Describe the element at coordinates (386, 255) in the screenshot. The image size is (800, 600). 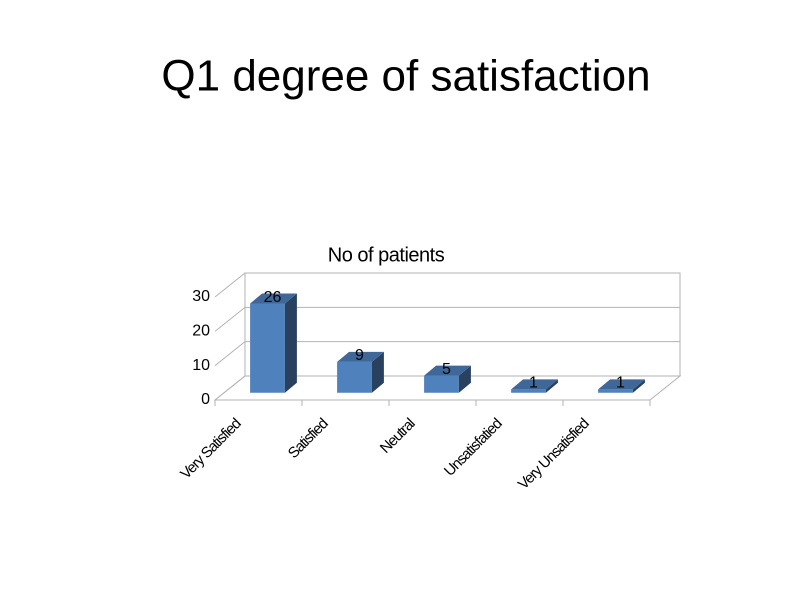
I see `chart-title: No of patients` at that location.